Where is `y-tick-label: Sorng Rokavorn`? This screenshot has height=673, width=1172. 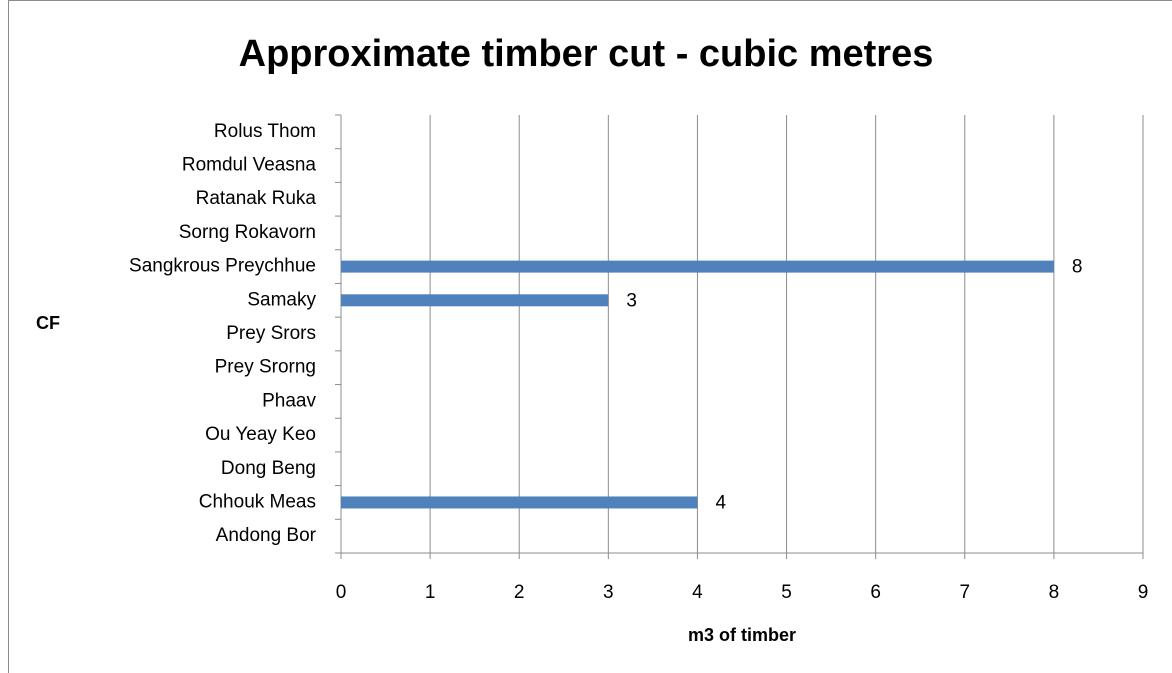
y-tick-label: Sorng Rokavorn is located at coordinates (247, 232).